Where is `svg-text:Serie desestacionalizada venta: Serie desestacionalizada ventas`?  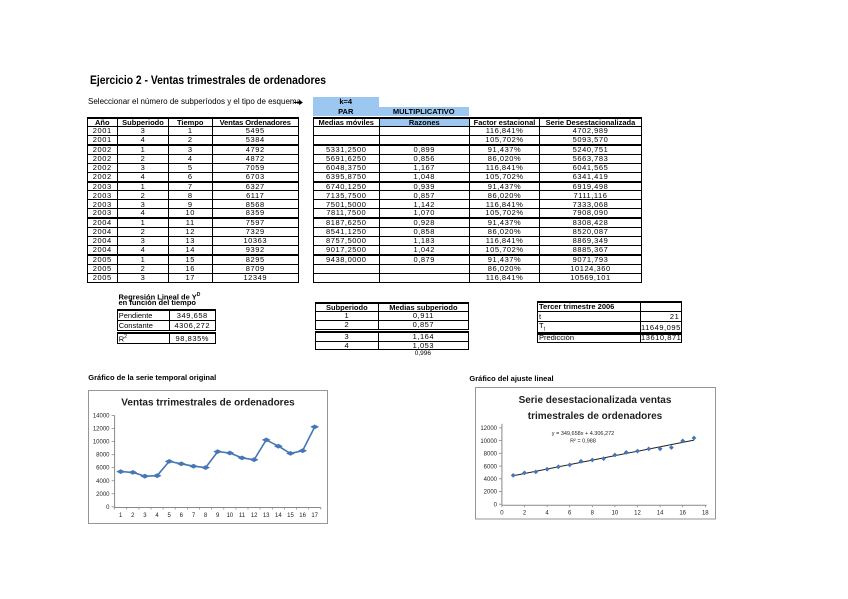
svg-text:Serie desestacionalizada venta: Serie desestacionalizada ventas is located at coordinates (595, 400).